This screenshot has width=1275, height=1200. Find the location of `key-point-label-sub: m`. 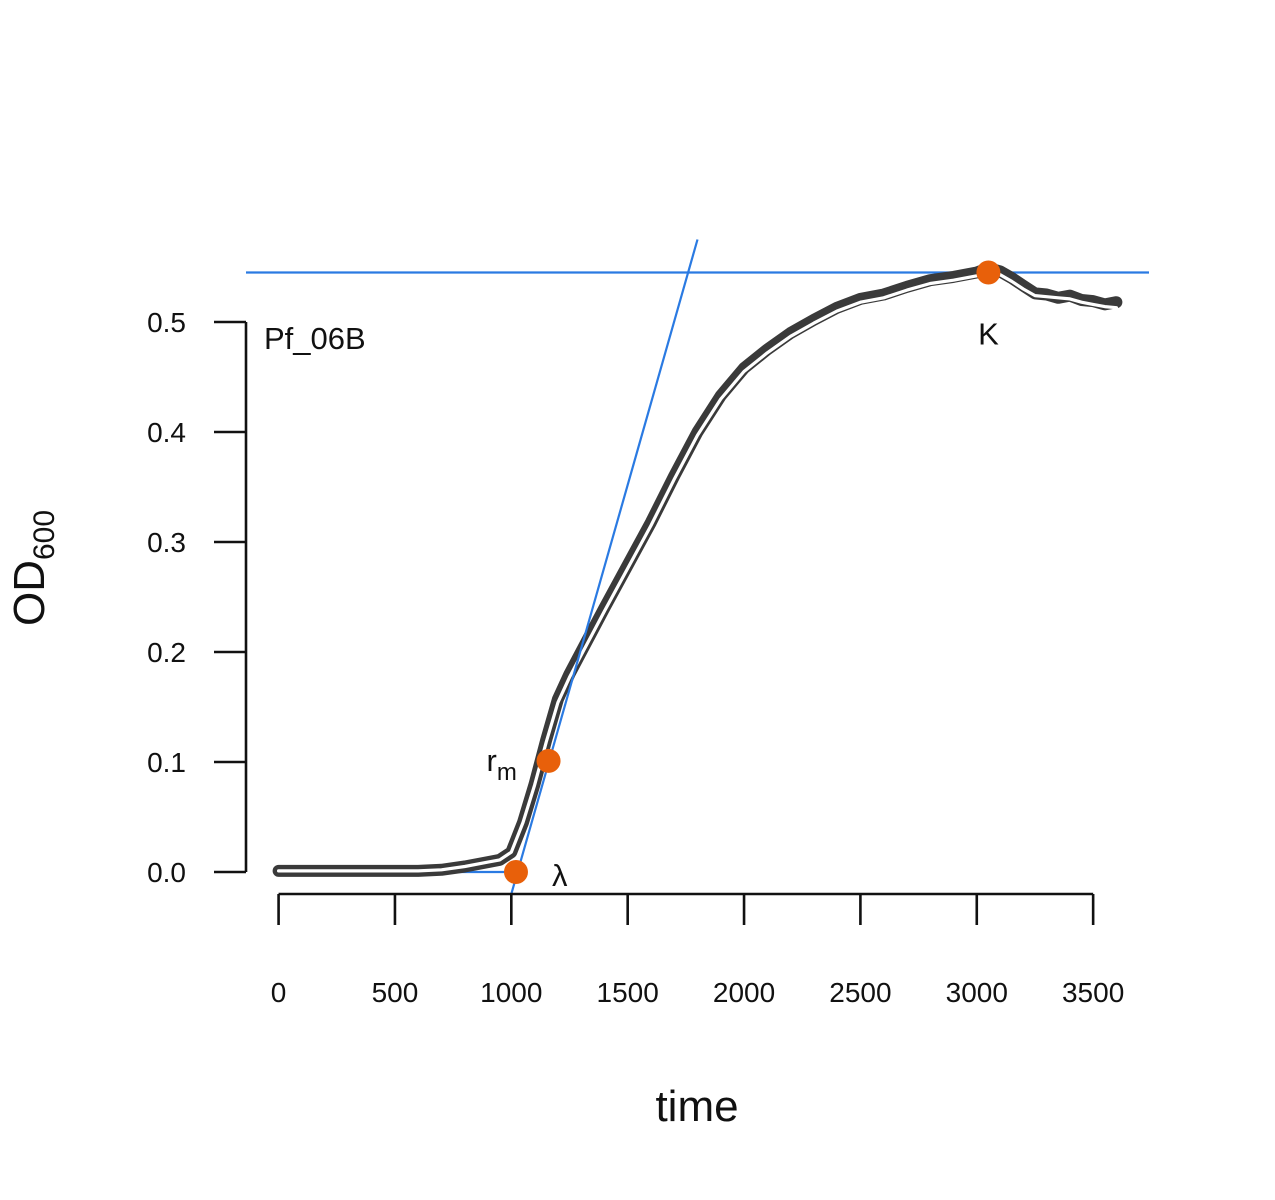

key-point-label-sub: m is located at coordinates (507, 772).